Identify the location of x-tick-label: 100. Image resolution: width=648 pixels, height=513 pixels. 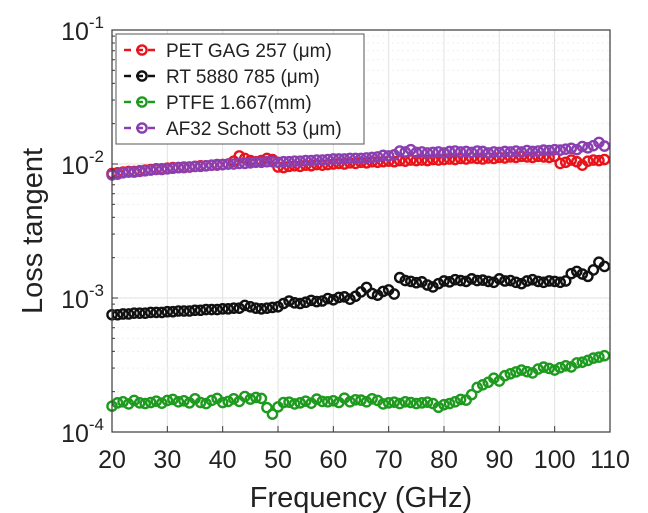
(555, 460).